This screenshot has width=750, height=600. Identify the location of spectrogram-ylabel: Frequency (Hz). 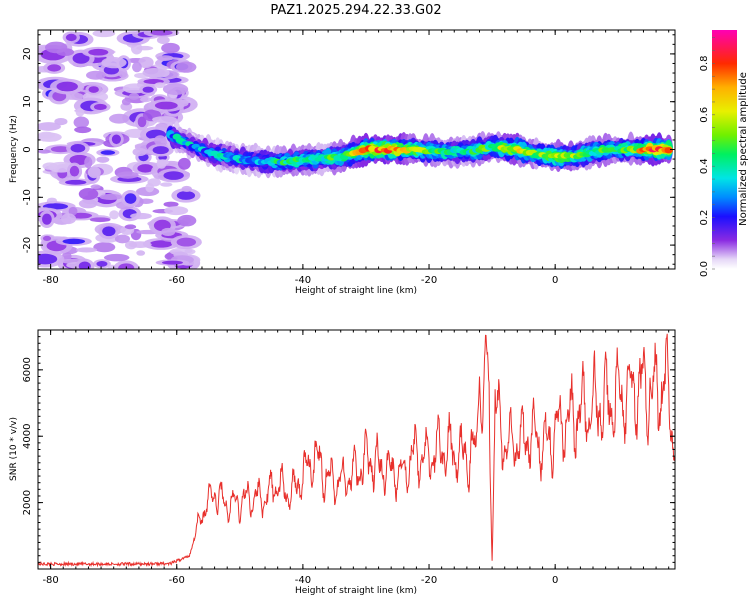
(14, 149).